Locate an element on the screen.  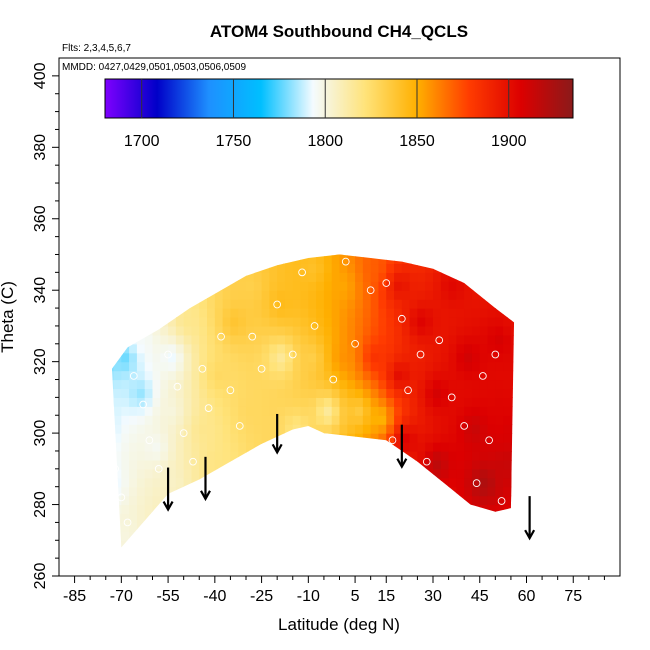
x-tick-label: -85 is located at coordinates (74, 596).